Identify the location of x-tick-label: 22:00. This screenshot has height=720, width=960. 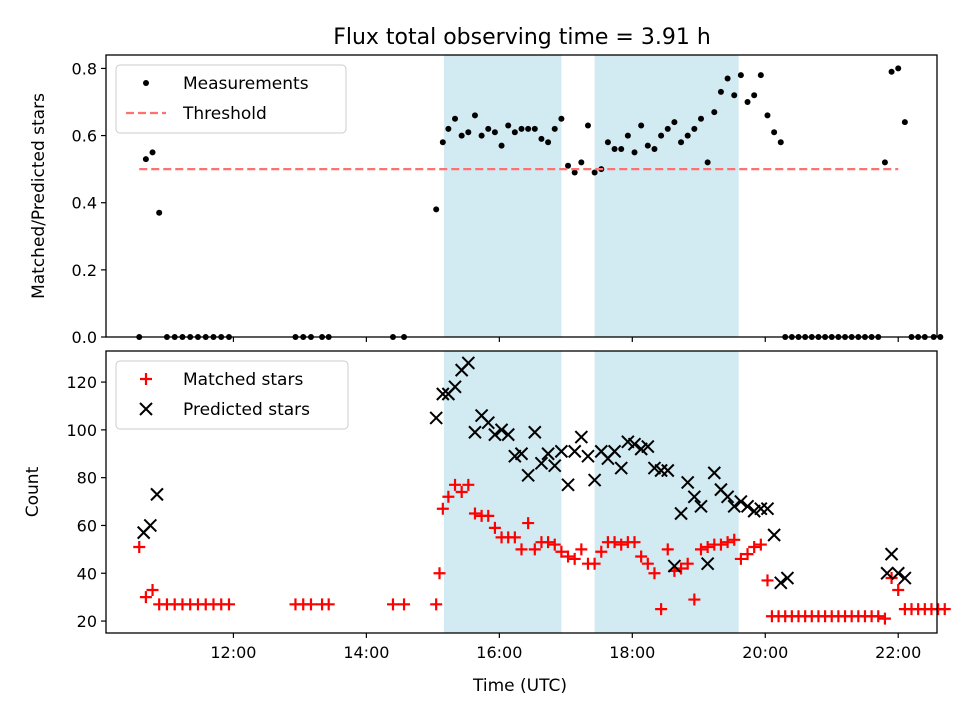
(898, 652).